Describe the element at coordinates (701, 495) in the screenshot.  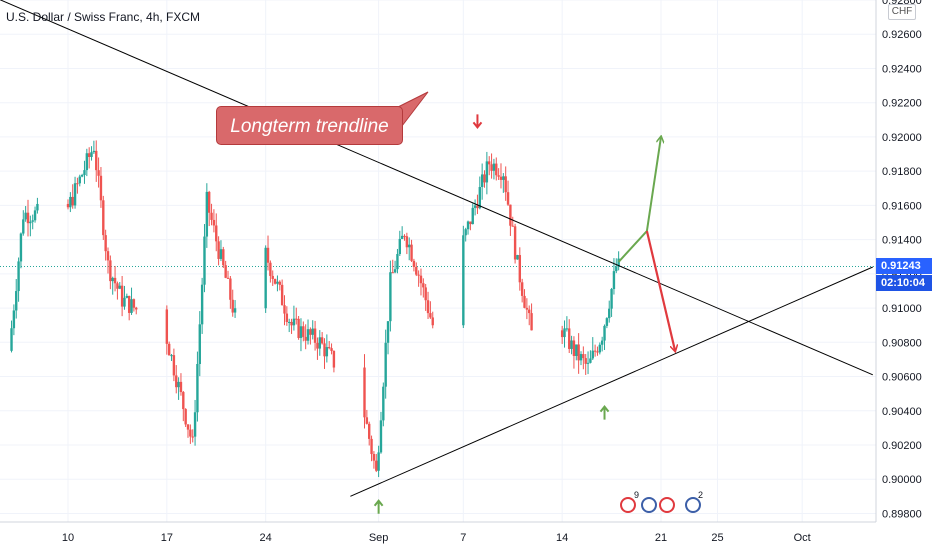
I see `event-count-b: 2` at that location.